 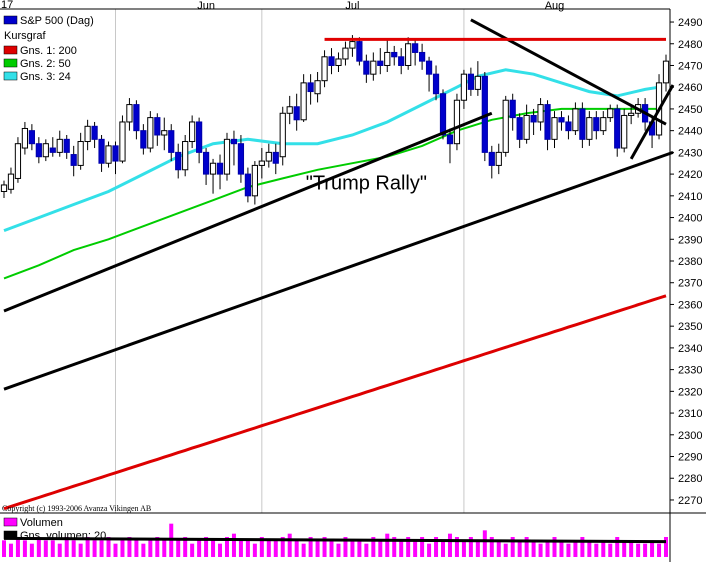 I want to click on y-tick-label-2410: 2410, so click(x=690, y=197).